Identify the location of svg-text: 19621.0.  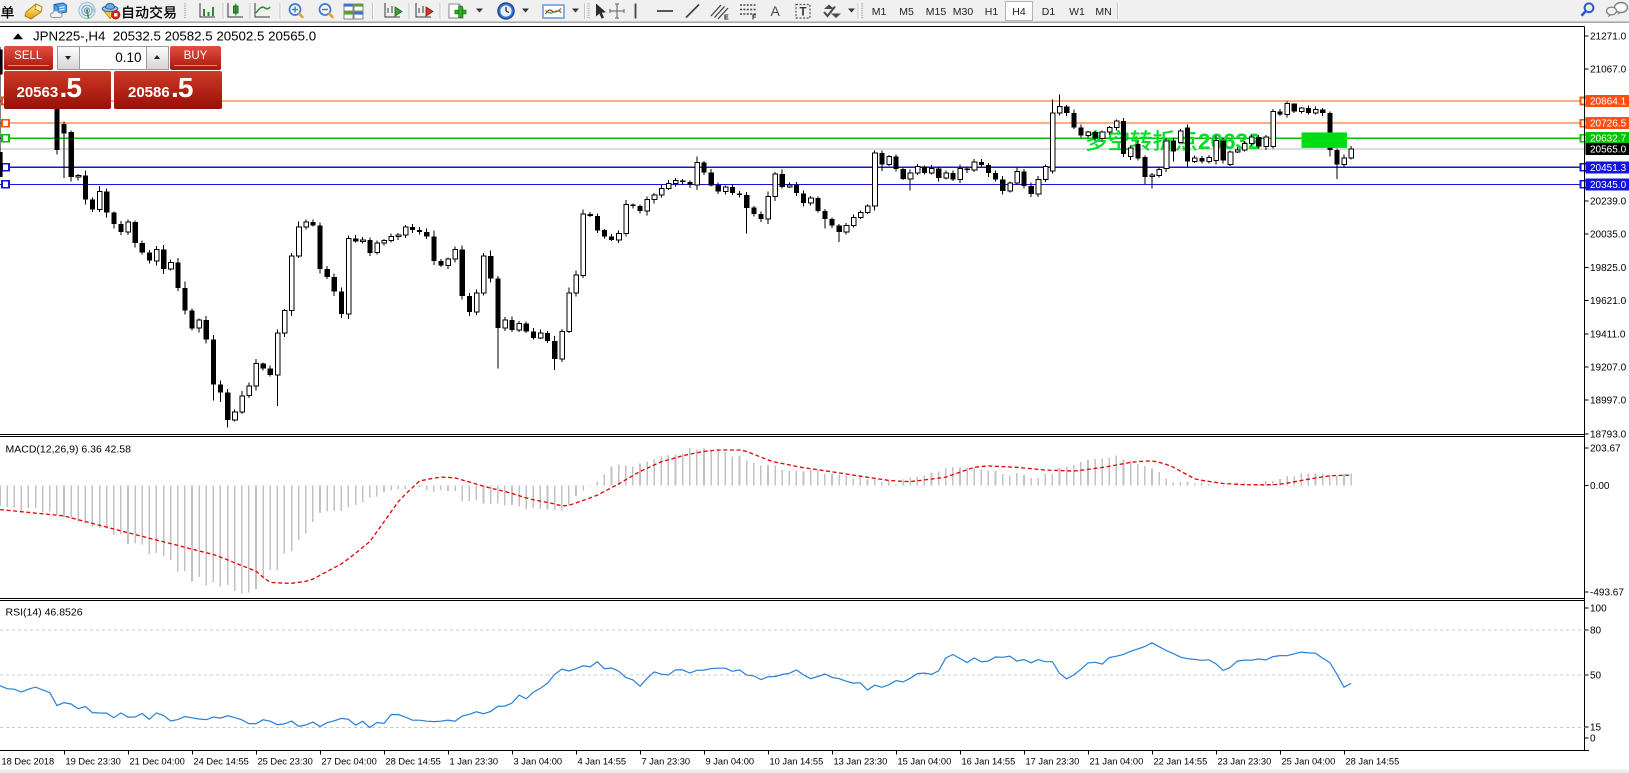
(1608, 301).